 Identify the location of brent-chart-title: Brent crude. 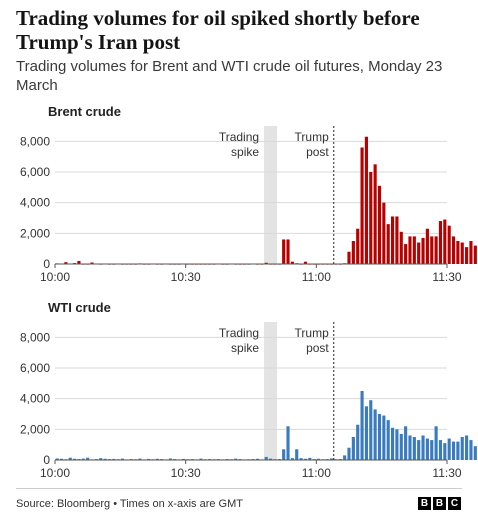
(84, 111).